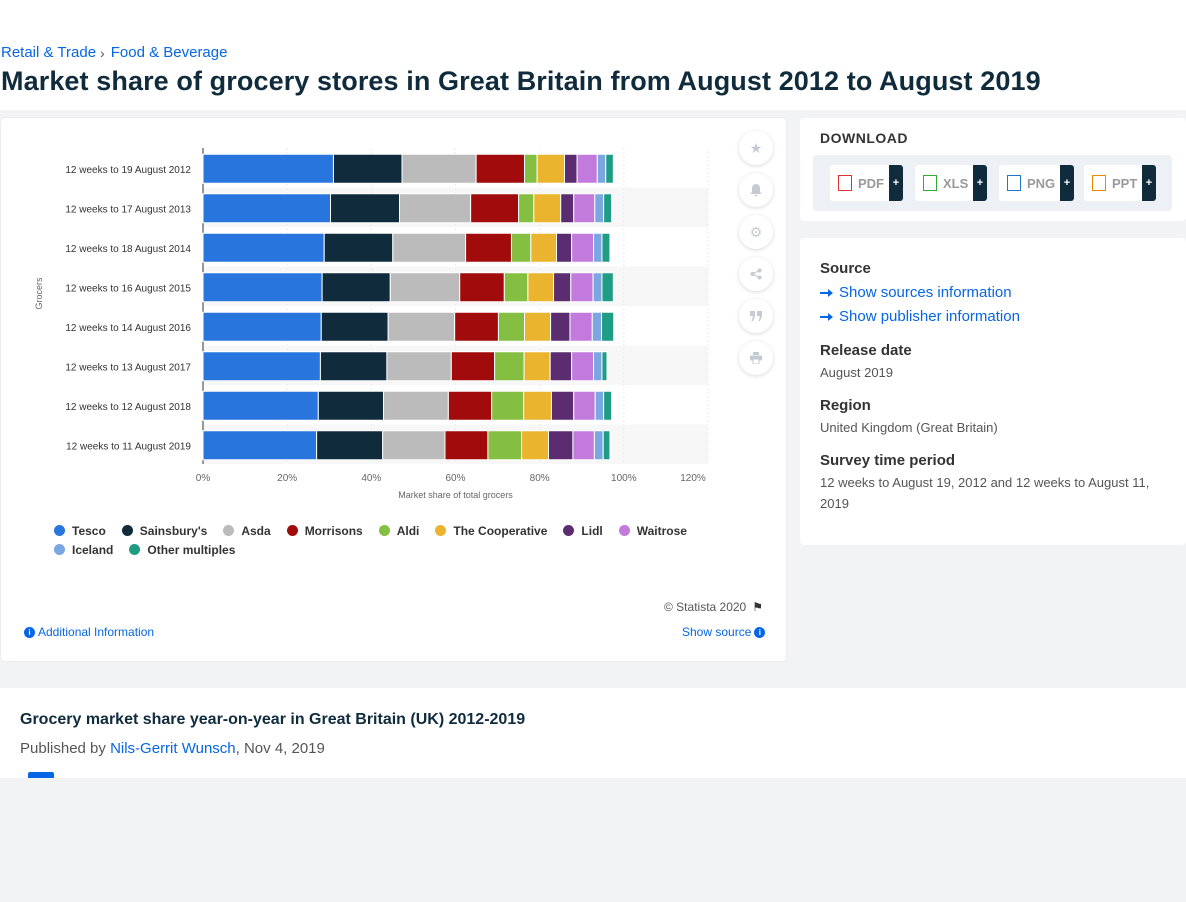 The height and width of the screenshot is (902, 1186). Describe the element at coordinates (956, 183) in the screenshot. I see `download-xls-label: XLS` at that location.